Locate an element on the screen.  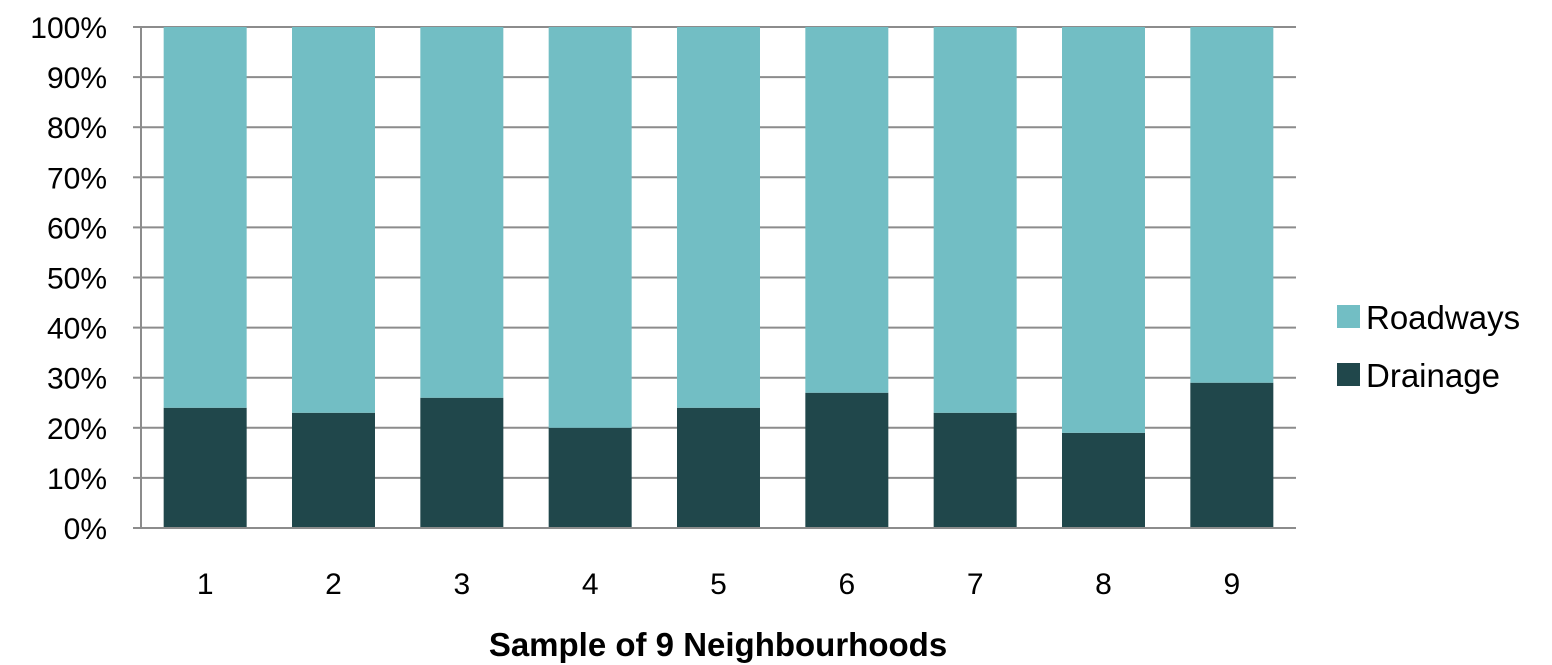
x-tick-label: 5 is located at coordinates (718, 584).